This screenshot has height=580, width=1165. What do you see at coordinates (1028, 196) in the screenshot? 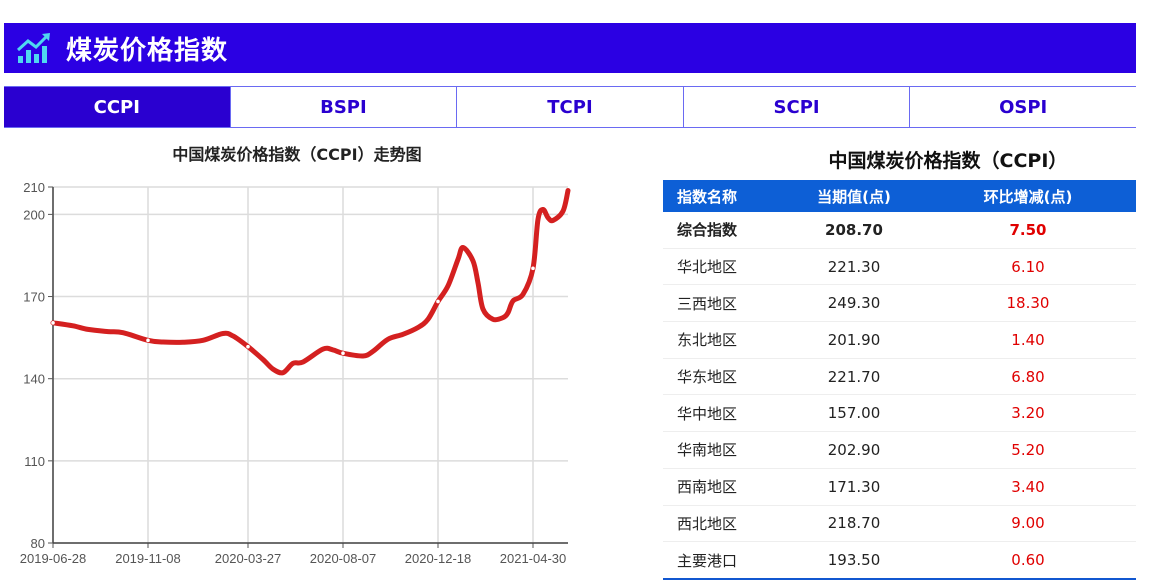
I see `column-header-change: 环比增减(点)` at bounding box center [1028, 196].